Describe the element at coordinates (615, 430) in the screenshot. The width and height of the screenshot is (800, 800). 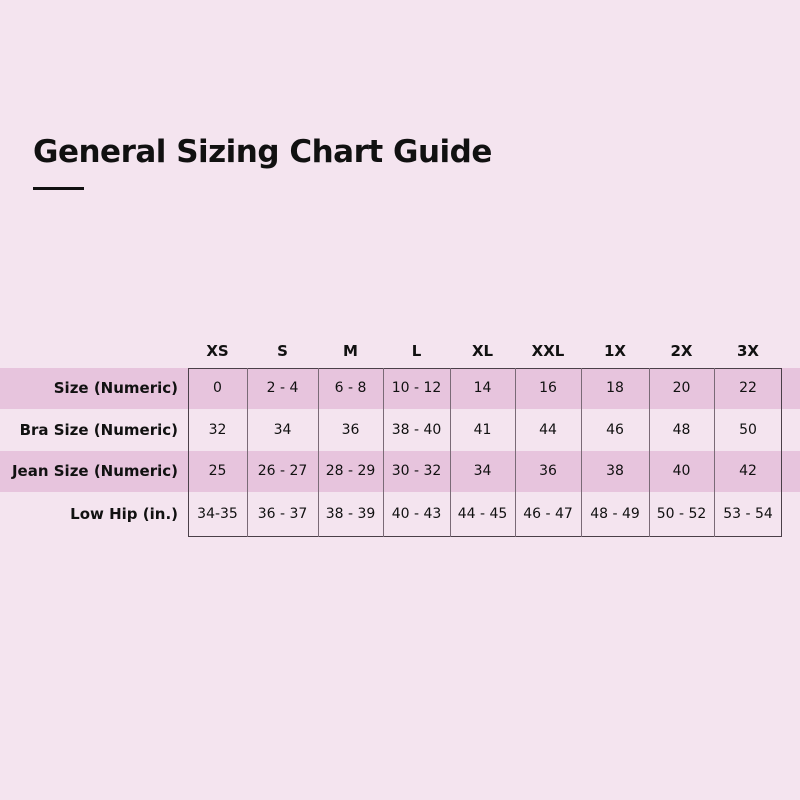
I see `table-cell: 46` at that location.